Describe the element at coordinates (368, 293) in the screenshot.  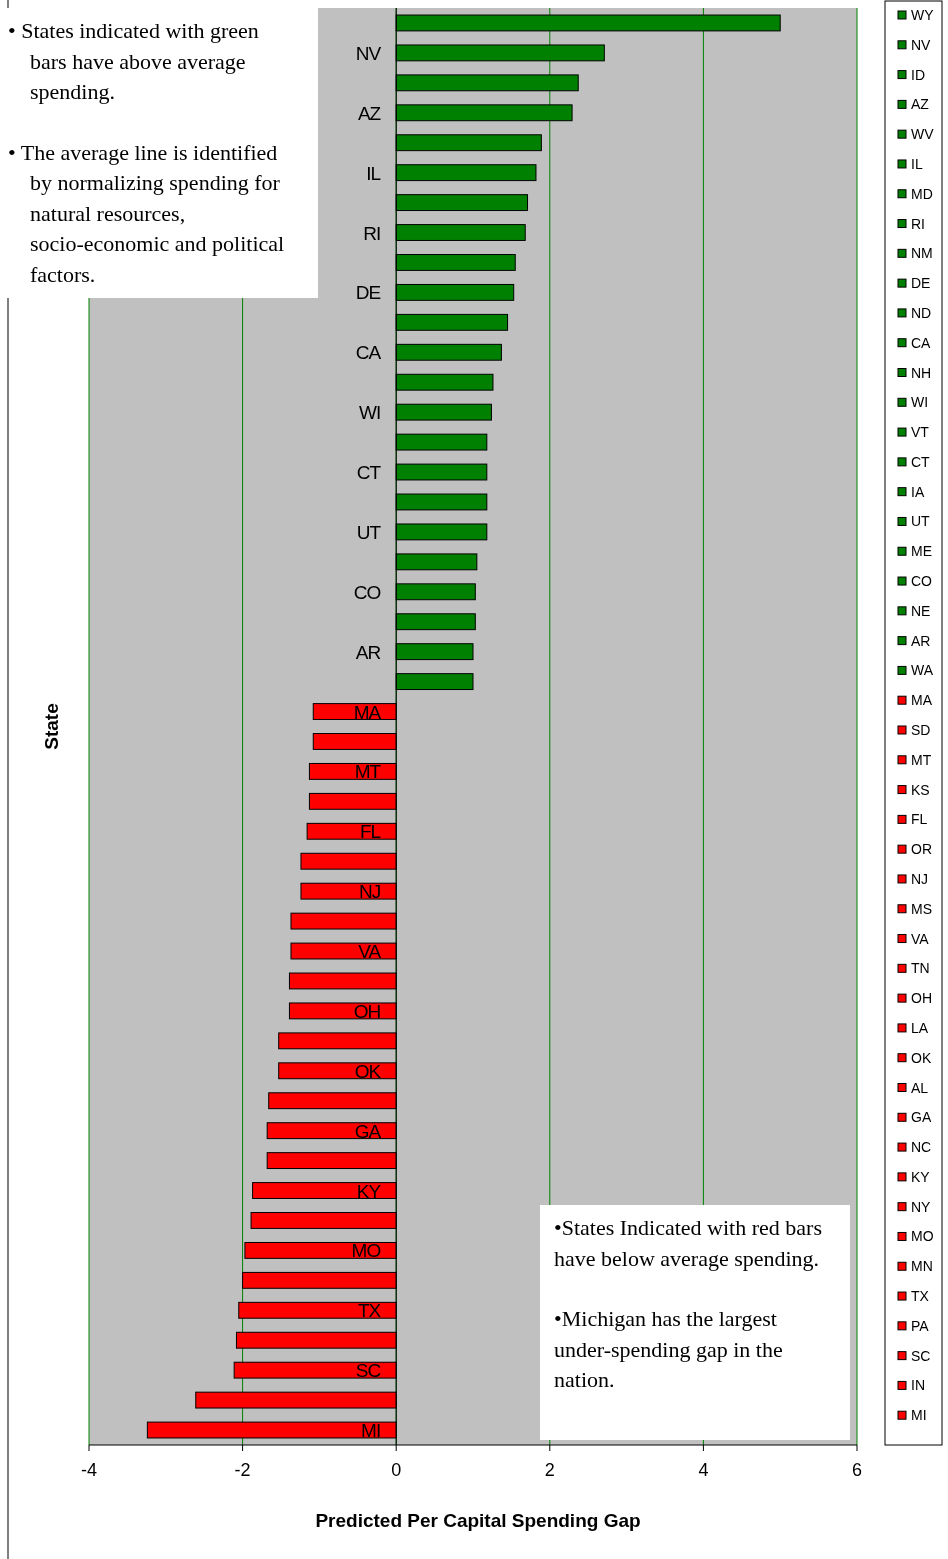
I see `series-label: DE` at that location.